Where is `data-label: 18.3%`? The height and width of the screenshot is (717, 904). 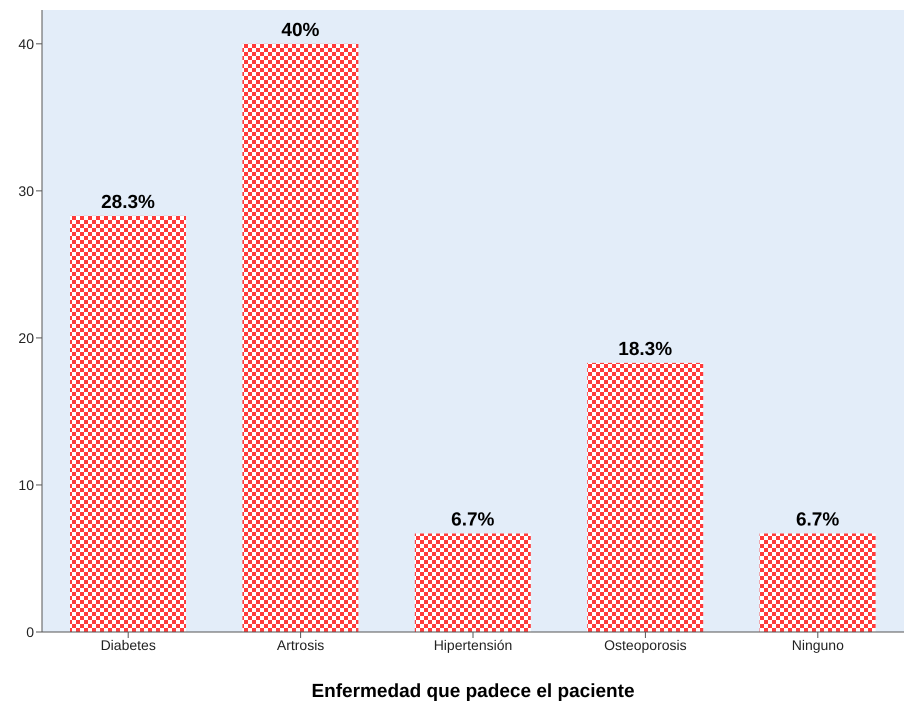
data-label: 18.3% is located at coordinates (645, 349).